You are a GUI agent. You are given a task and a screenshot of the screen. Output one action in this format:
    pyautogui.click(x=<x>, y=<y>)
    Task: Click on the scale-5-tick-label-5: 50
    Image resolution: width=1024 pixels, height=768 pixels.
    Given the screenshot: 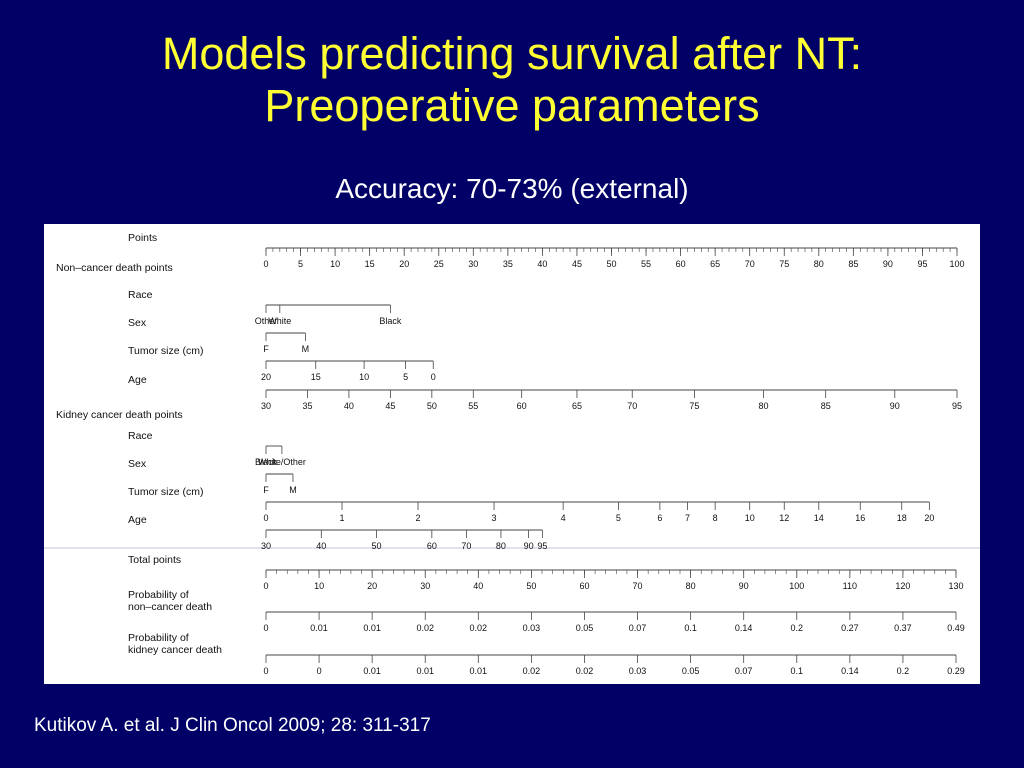 What is the action you would take?
    pyautogui.click(x=432, y=406)
    